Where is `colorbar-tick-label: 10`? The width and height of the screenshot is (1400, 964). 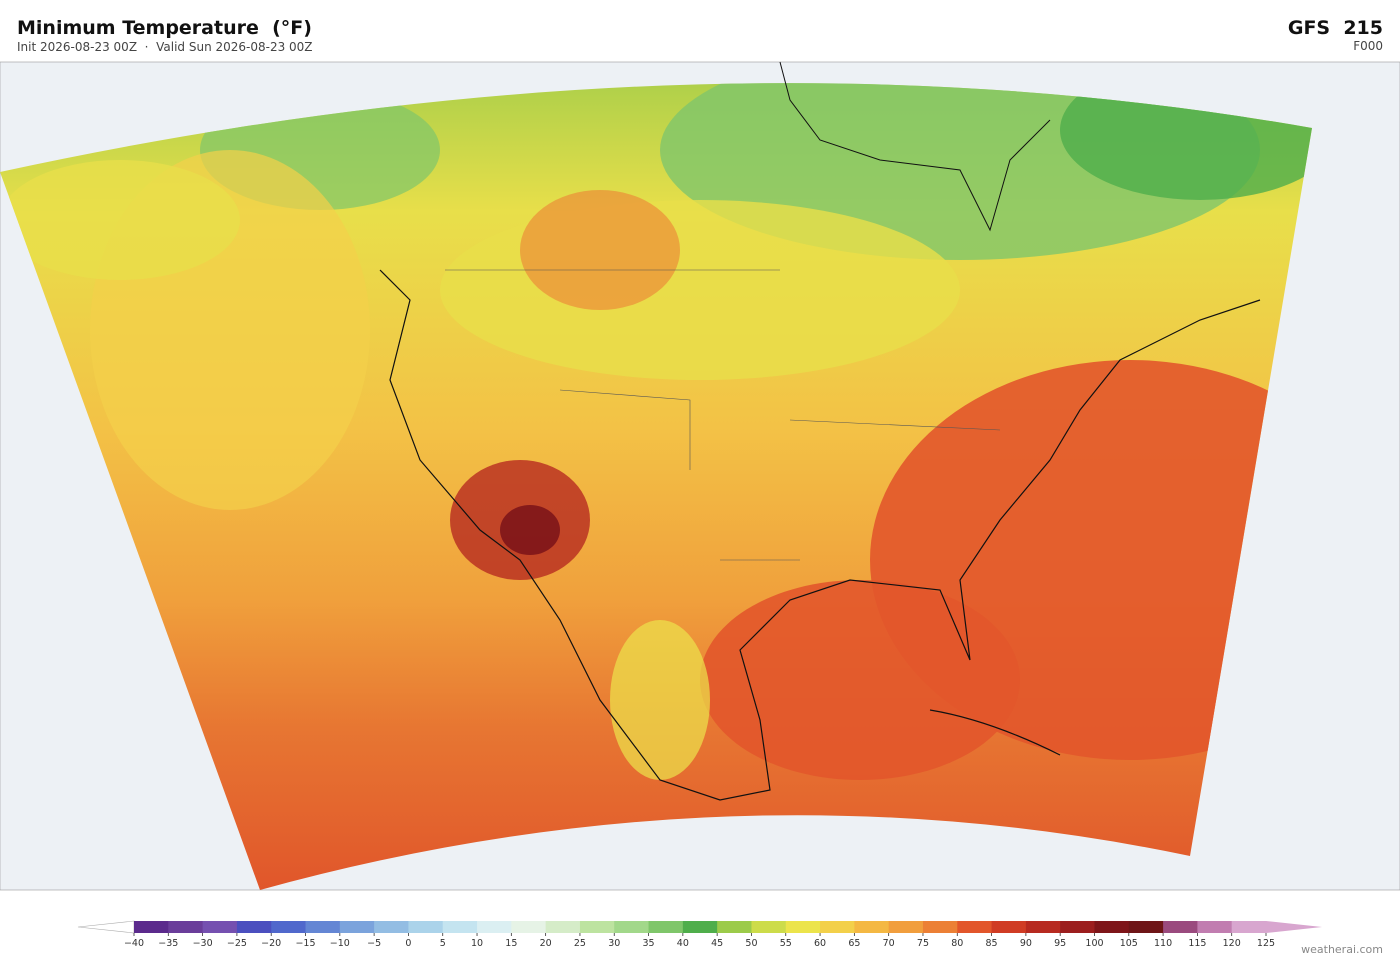 colorbar-tick-label: 10 is located at coordinates (477, 943).